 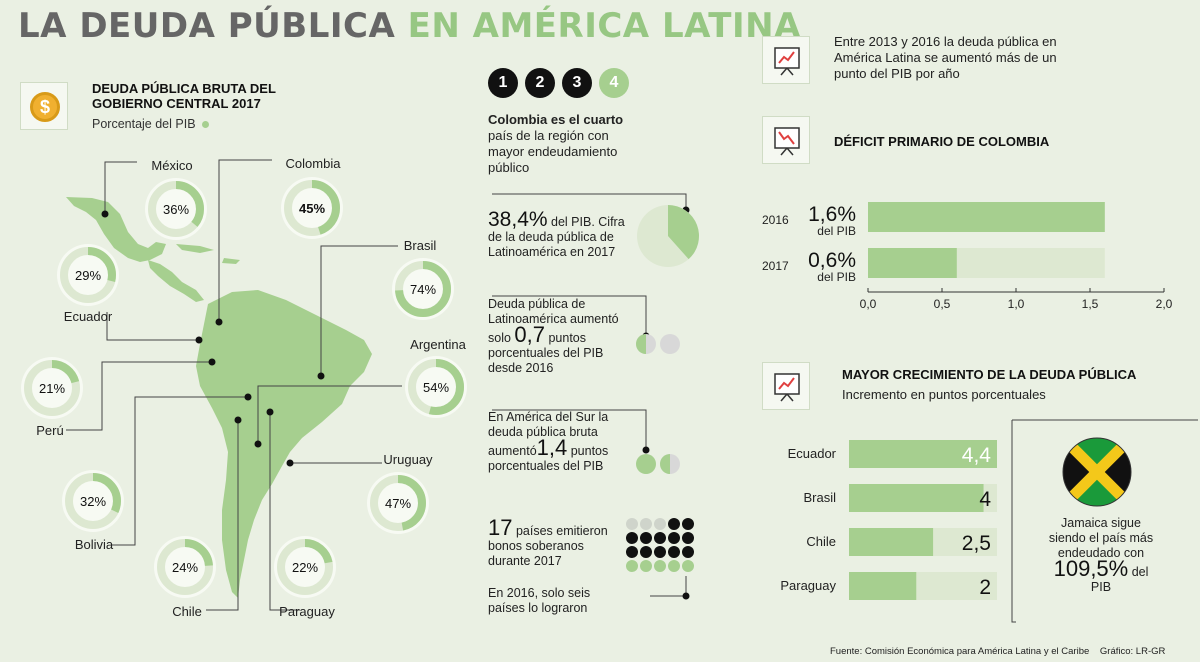 I want to click on rise-line-2: Latinoamérica aumentó, so click(x=553, y=319).